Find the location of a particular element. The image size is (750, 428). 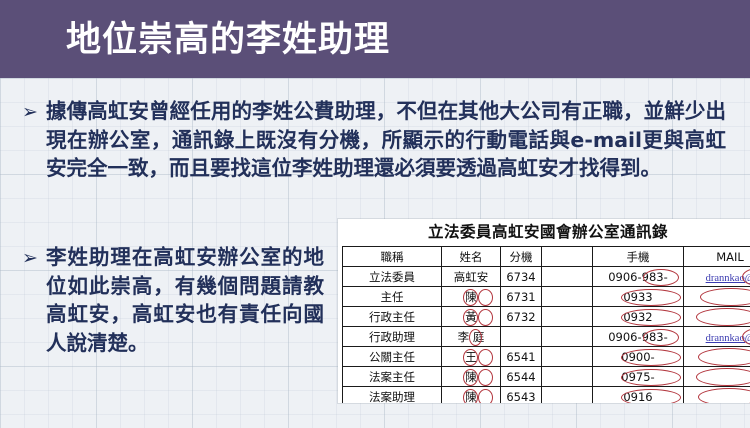

cell-ext: 6544 is located at coordinates (521, 376).